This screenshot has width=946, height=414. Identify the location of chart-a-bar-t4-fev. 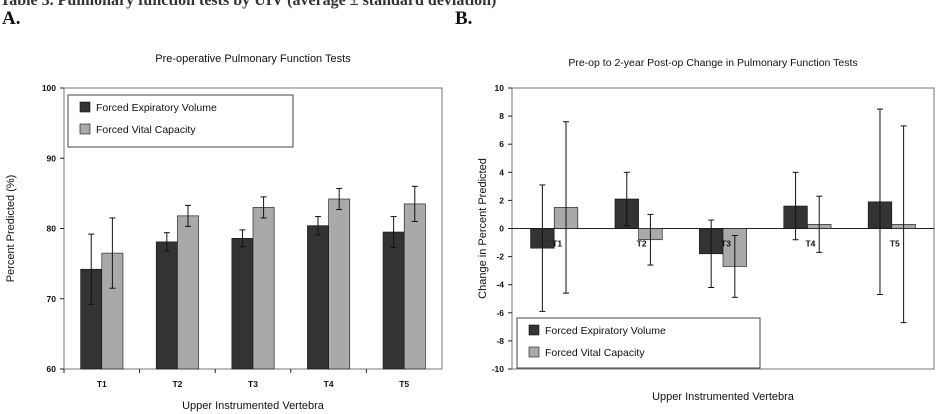
(318, 297).